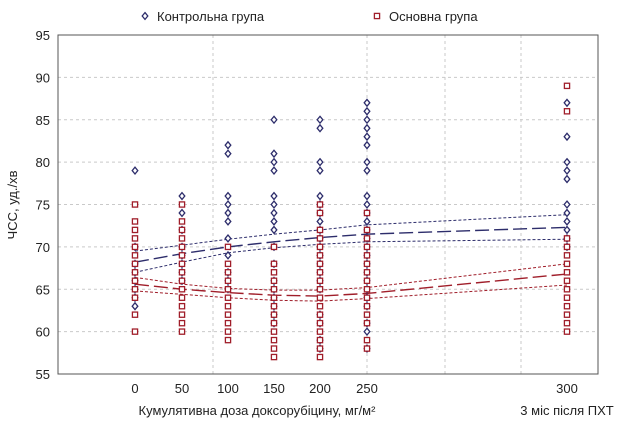  Describe the element at coordinates (43, 162) in the screenshot. I see `y-tick-label-80: 80` at that location.